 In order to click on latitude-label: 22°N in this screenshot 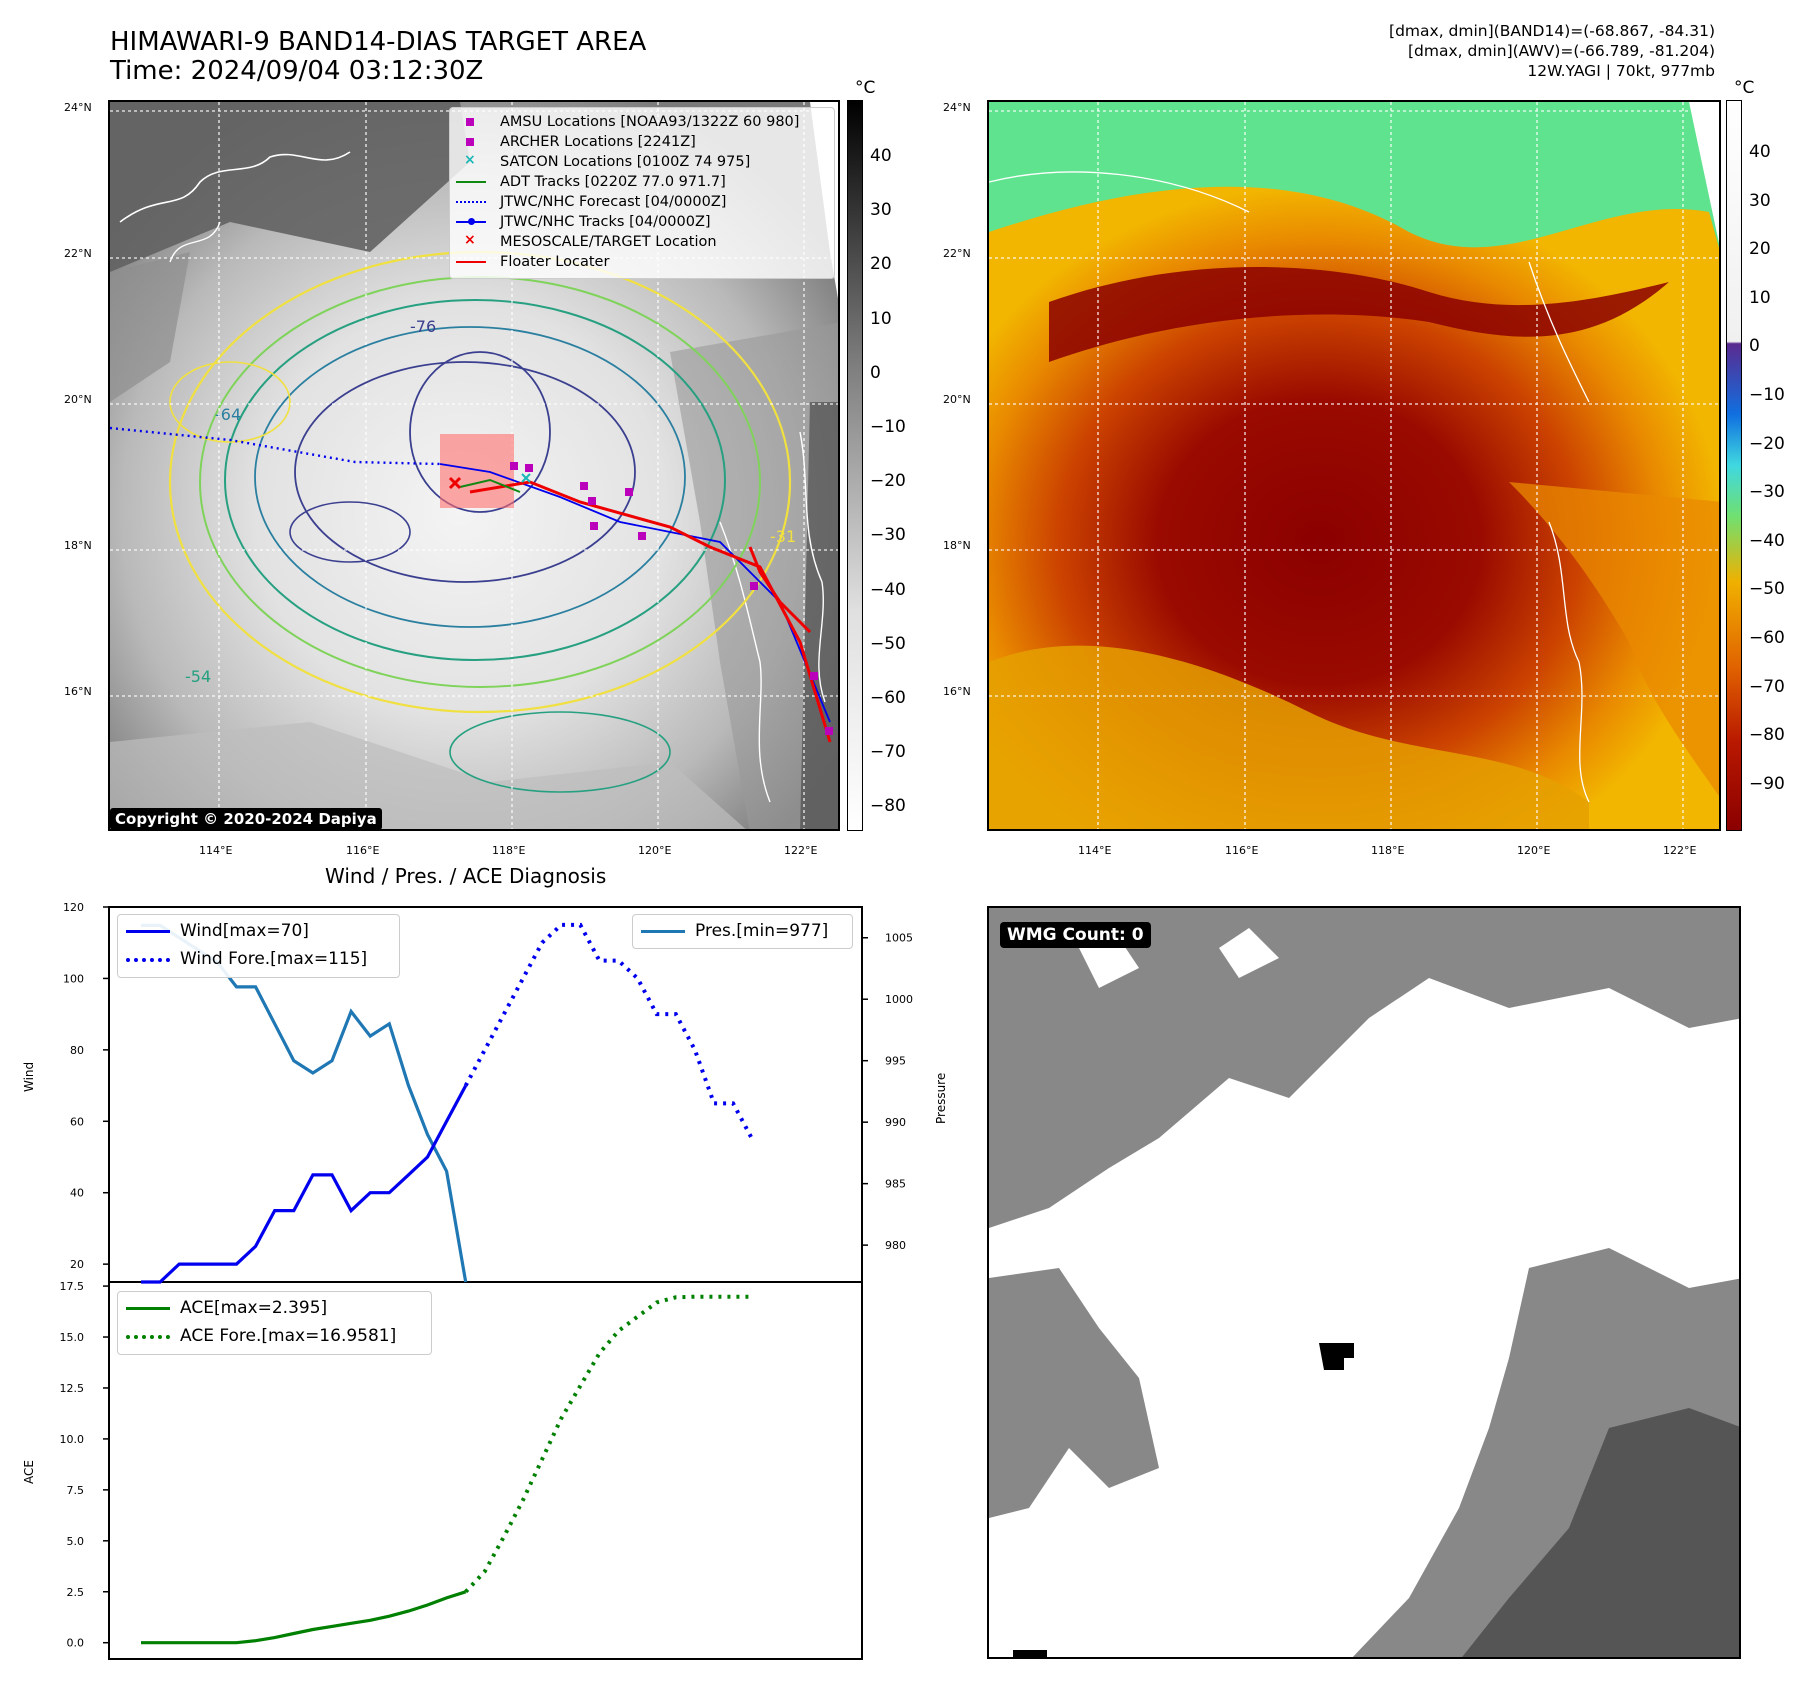, I will do `click(78, 253)`.